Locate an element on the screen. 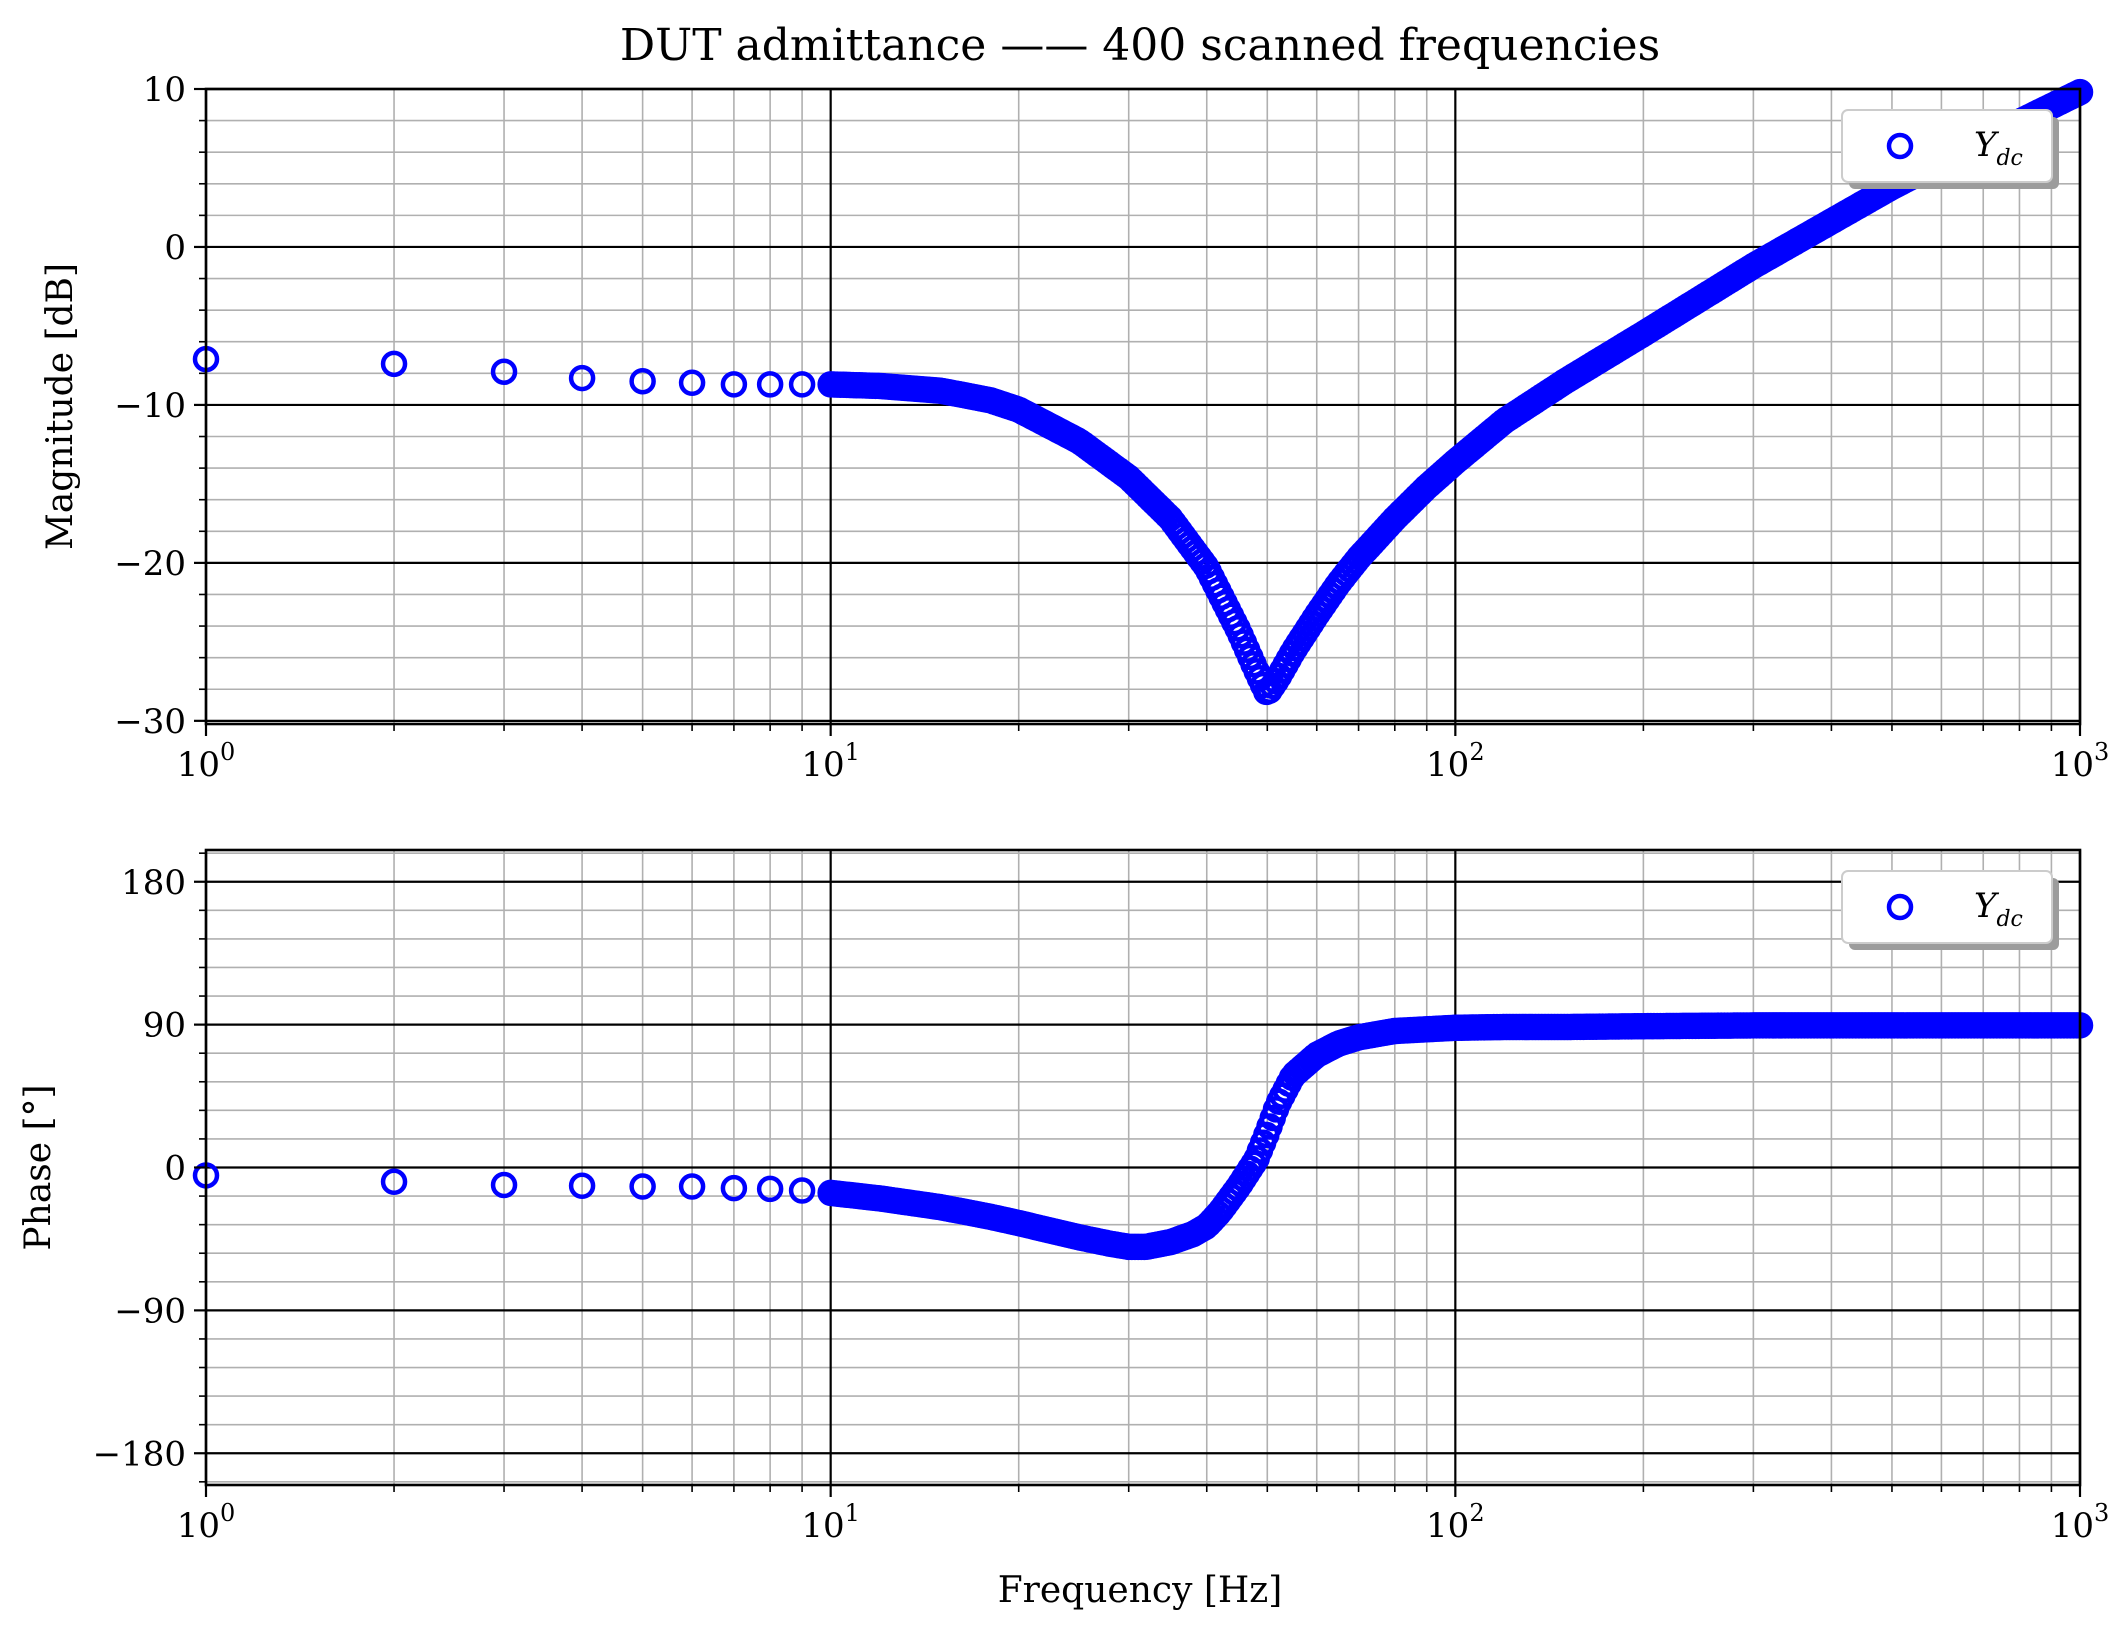 The height and width of the screenshot is (1631, 2126). y-tick-label: 10 is located at coordinates (164, 90).